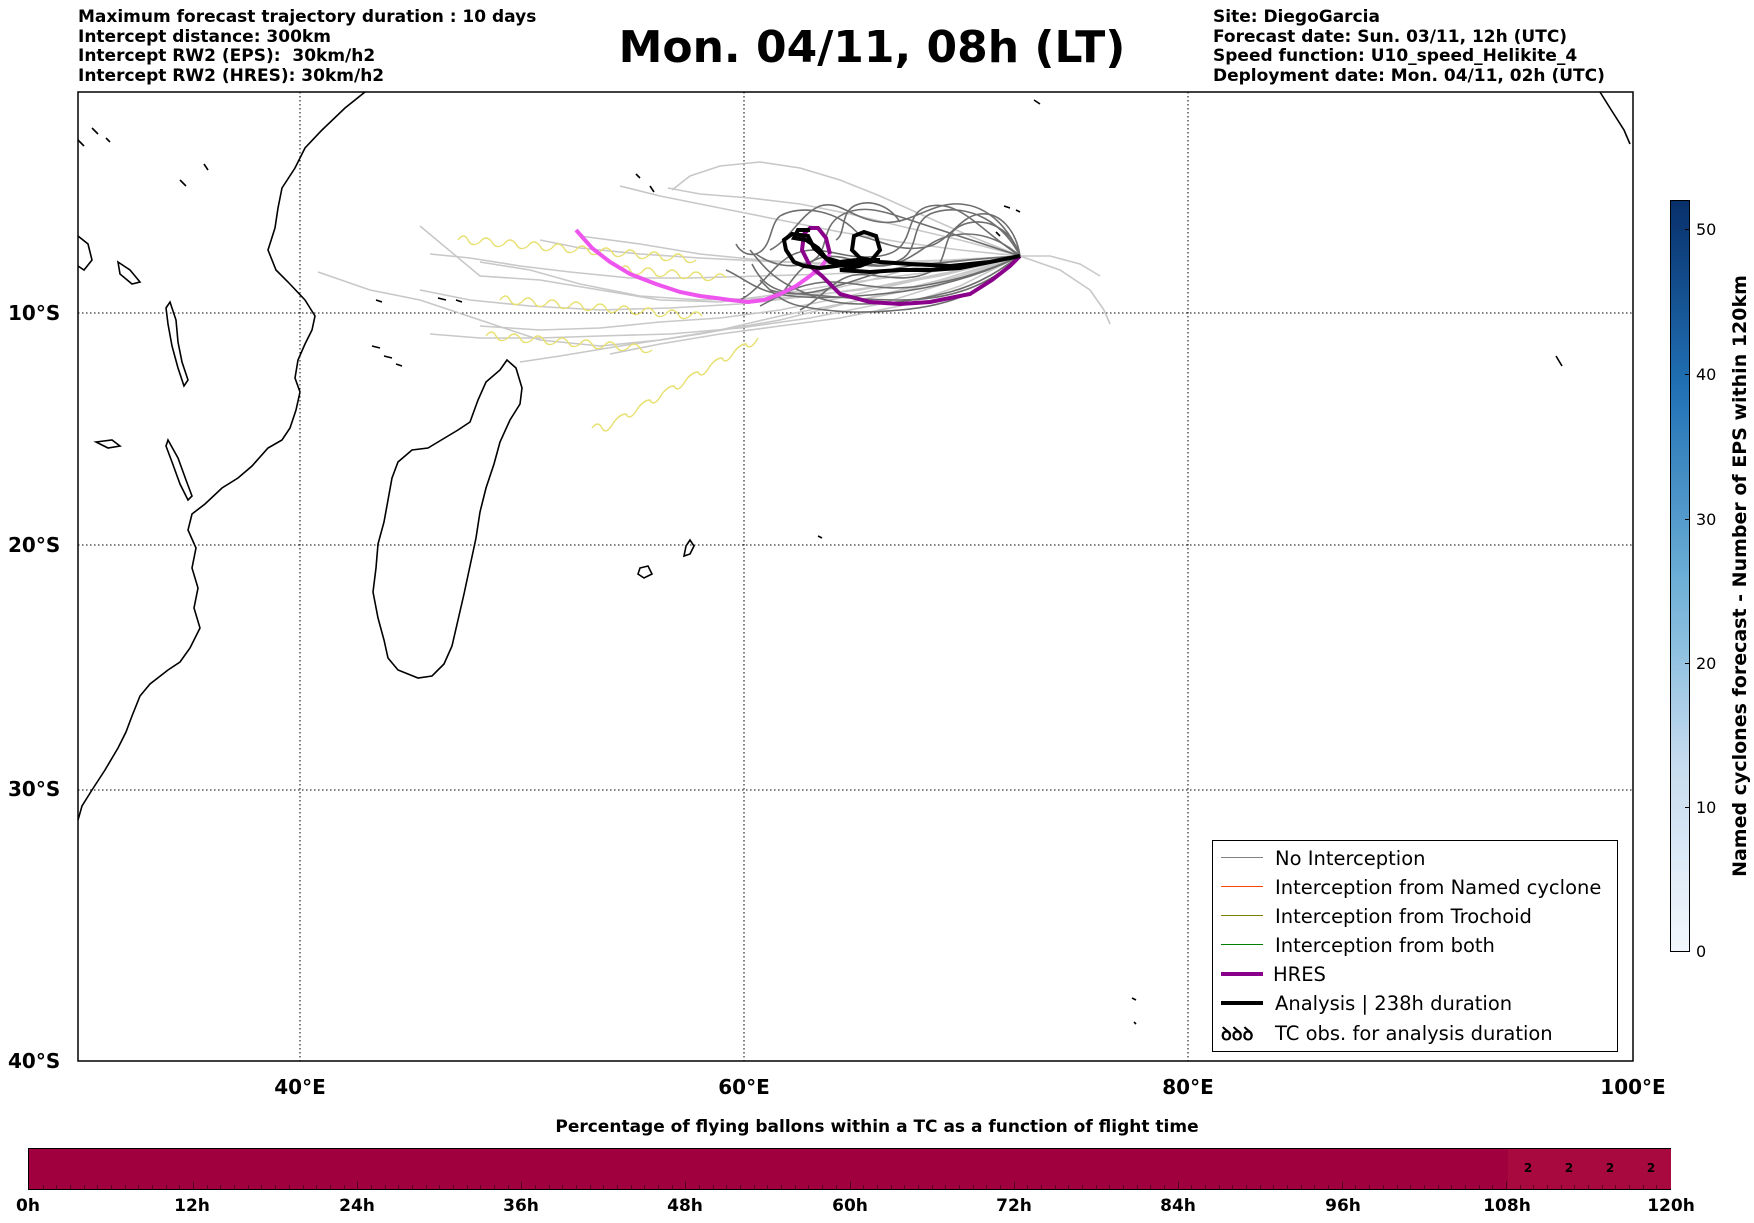 The image size is (1754, 1223). What do you see at coordinates (1332, 229) in the screenshot?
I see `islands-north-east` at bounding box center [1332, 229].